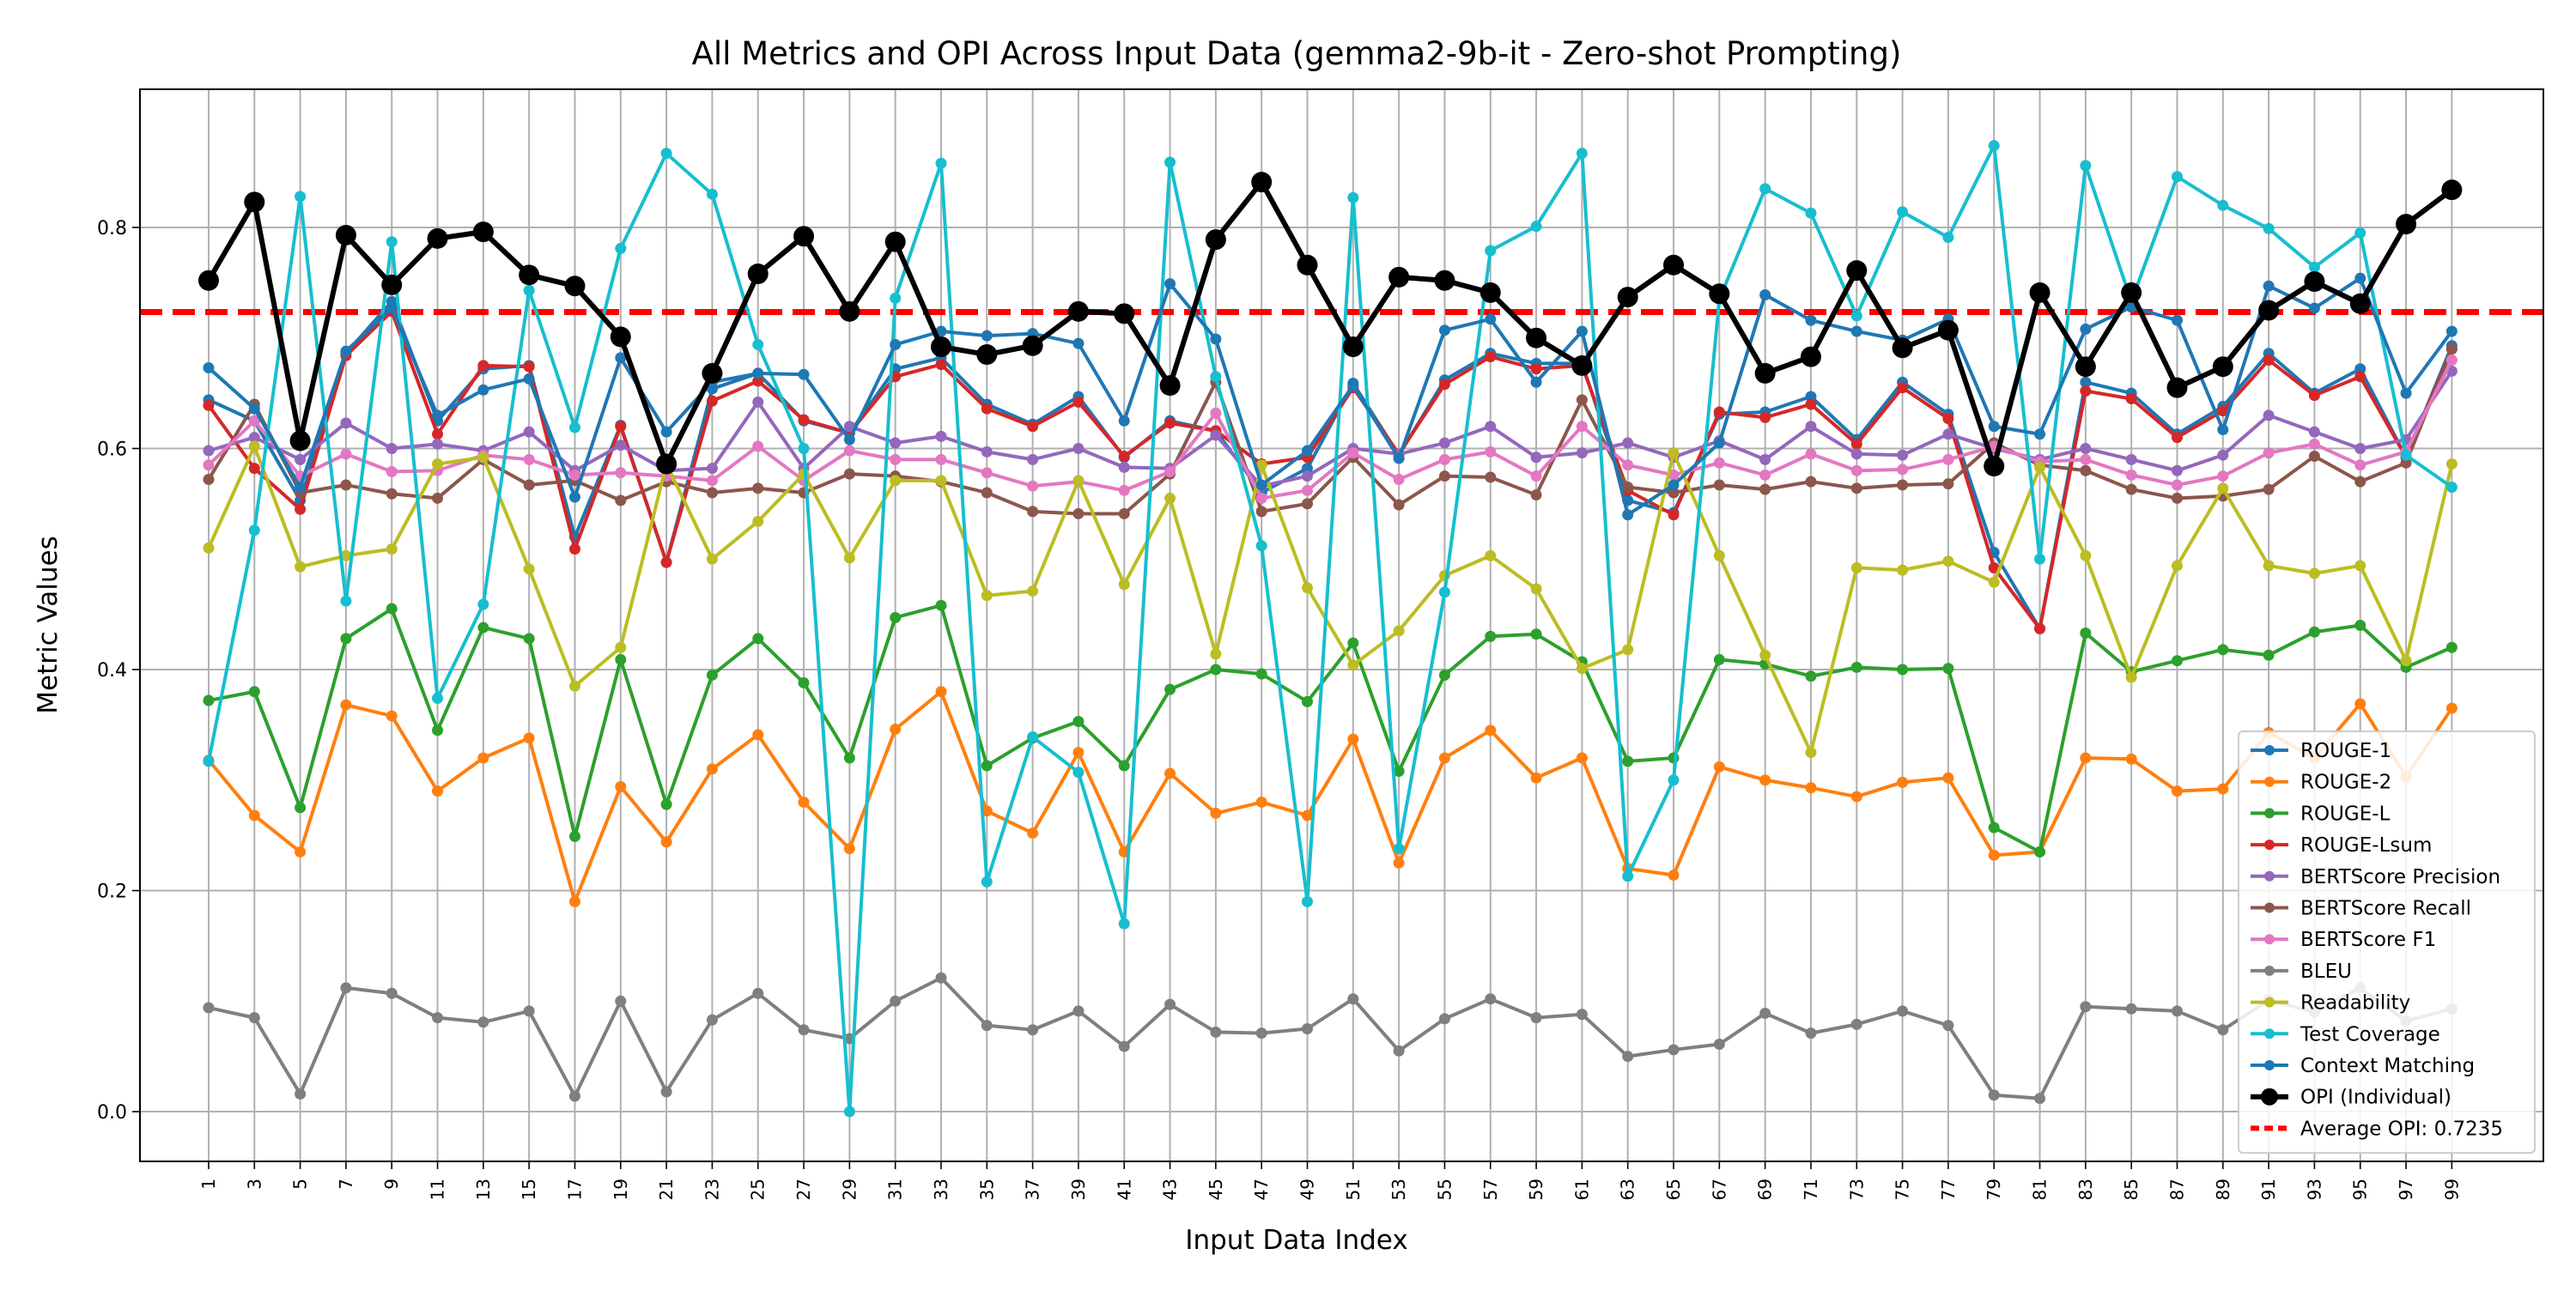  Describe the element at coordinates (2302, 972) in the screenshot. I see `legend-entry: BLEU` at that location.